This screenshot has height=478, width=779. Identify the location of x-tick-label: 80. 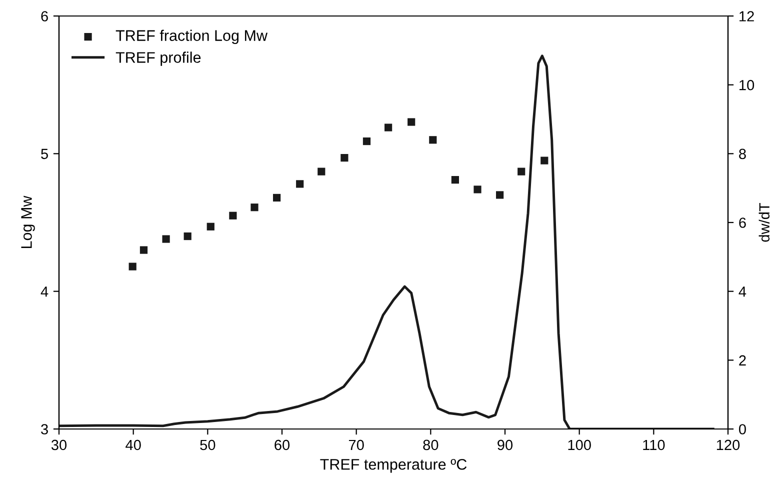
(430, 445).